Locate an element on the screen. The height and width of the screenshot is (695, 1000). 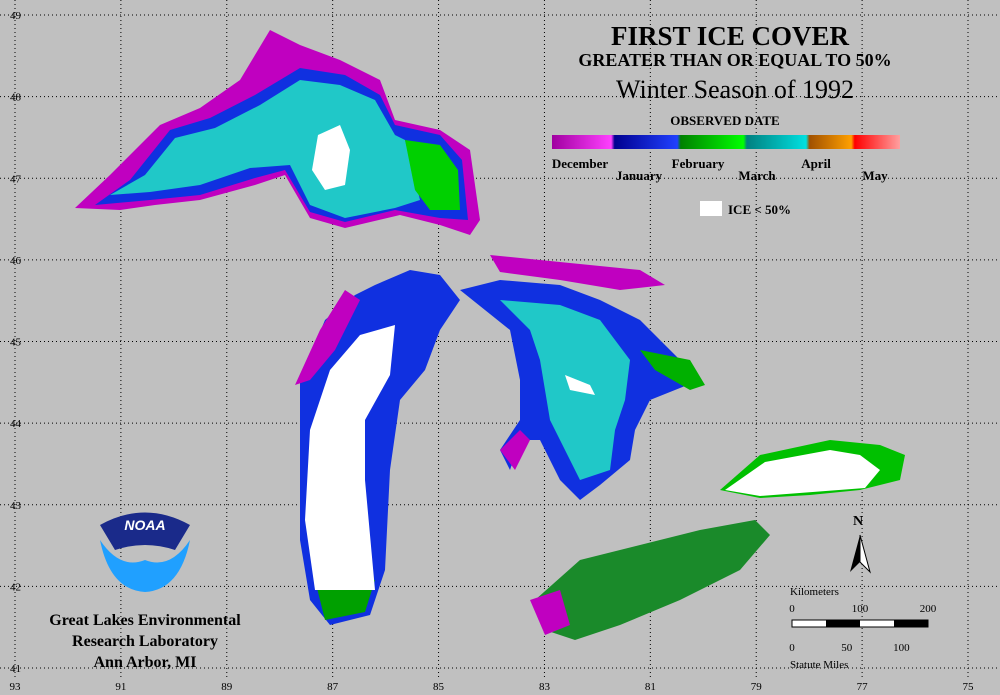
noaa-logo-bottom is located at coordinates (145, 566).